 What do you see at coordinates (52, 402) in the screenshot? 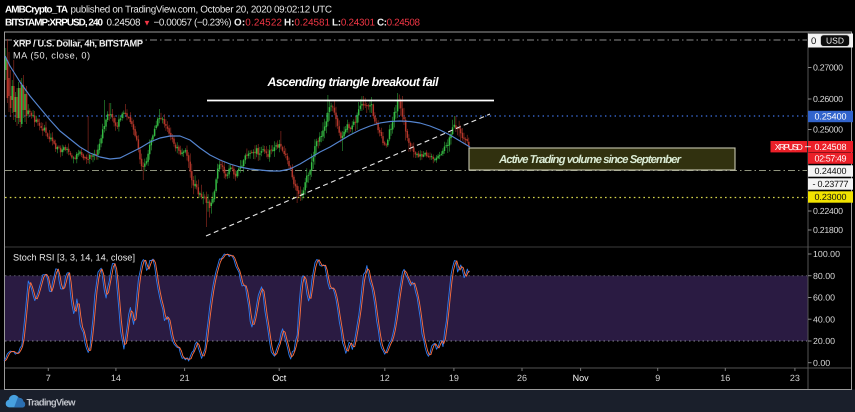
I see `svg-text: TradingView` at bounding box center [52, 402].